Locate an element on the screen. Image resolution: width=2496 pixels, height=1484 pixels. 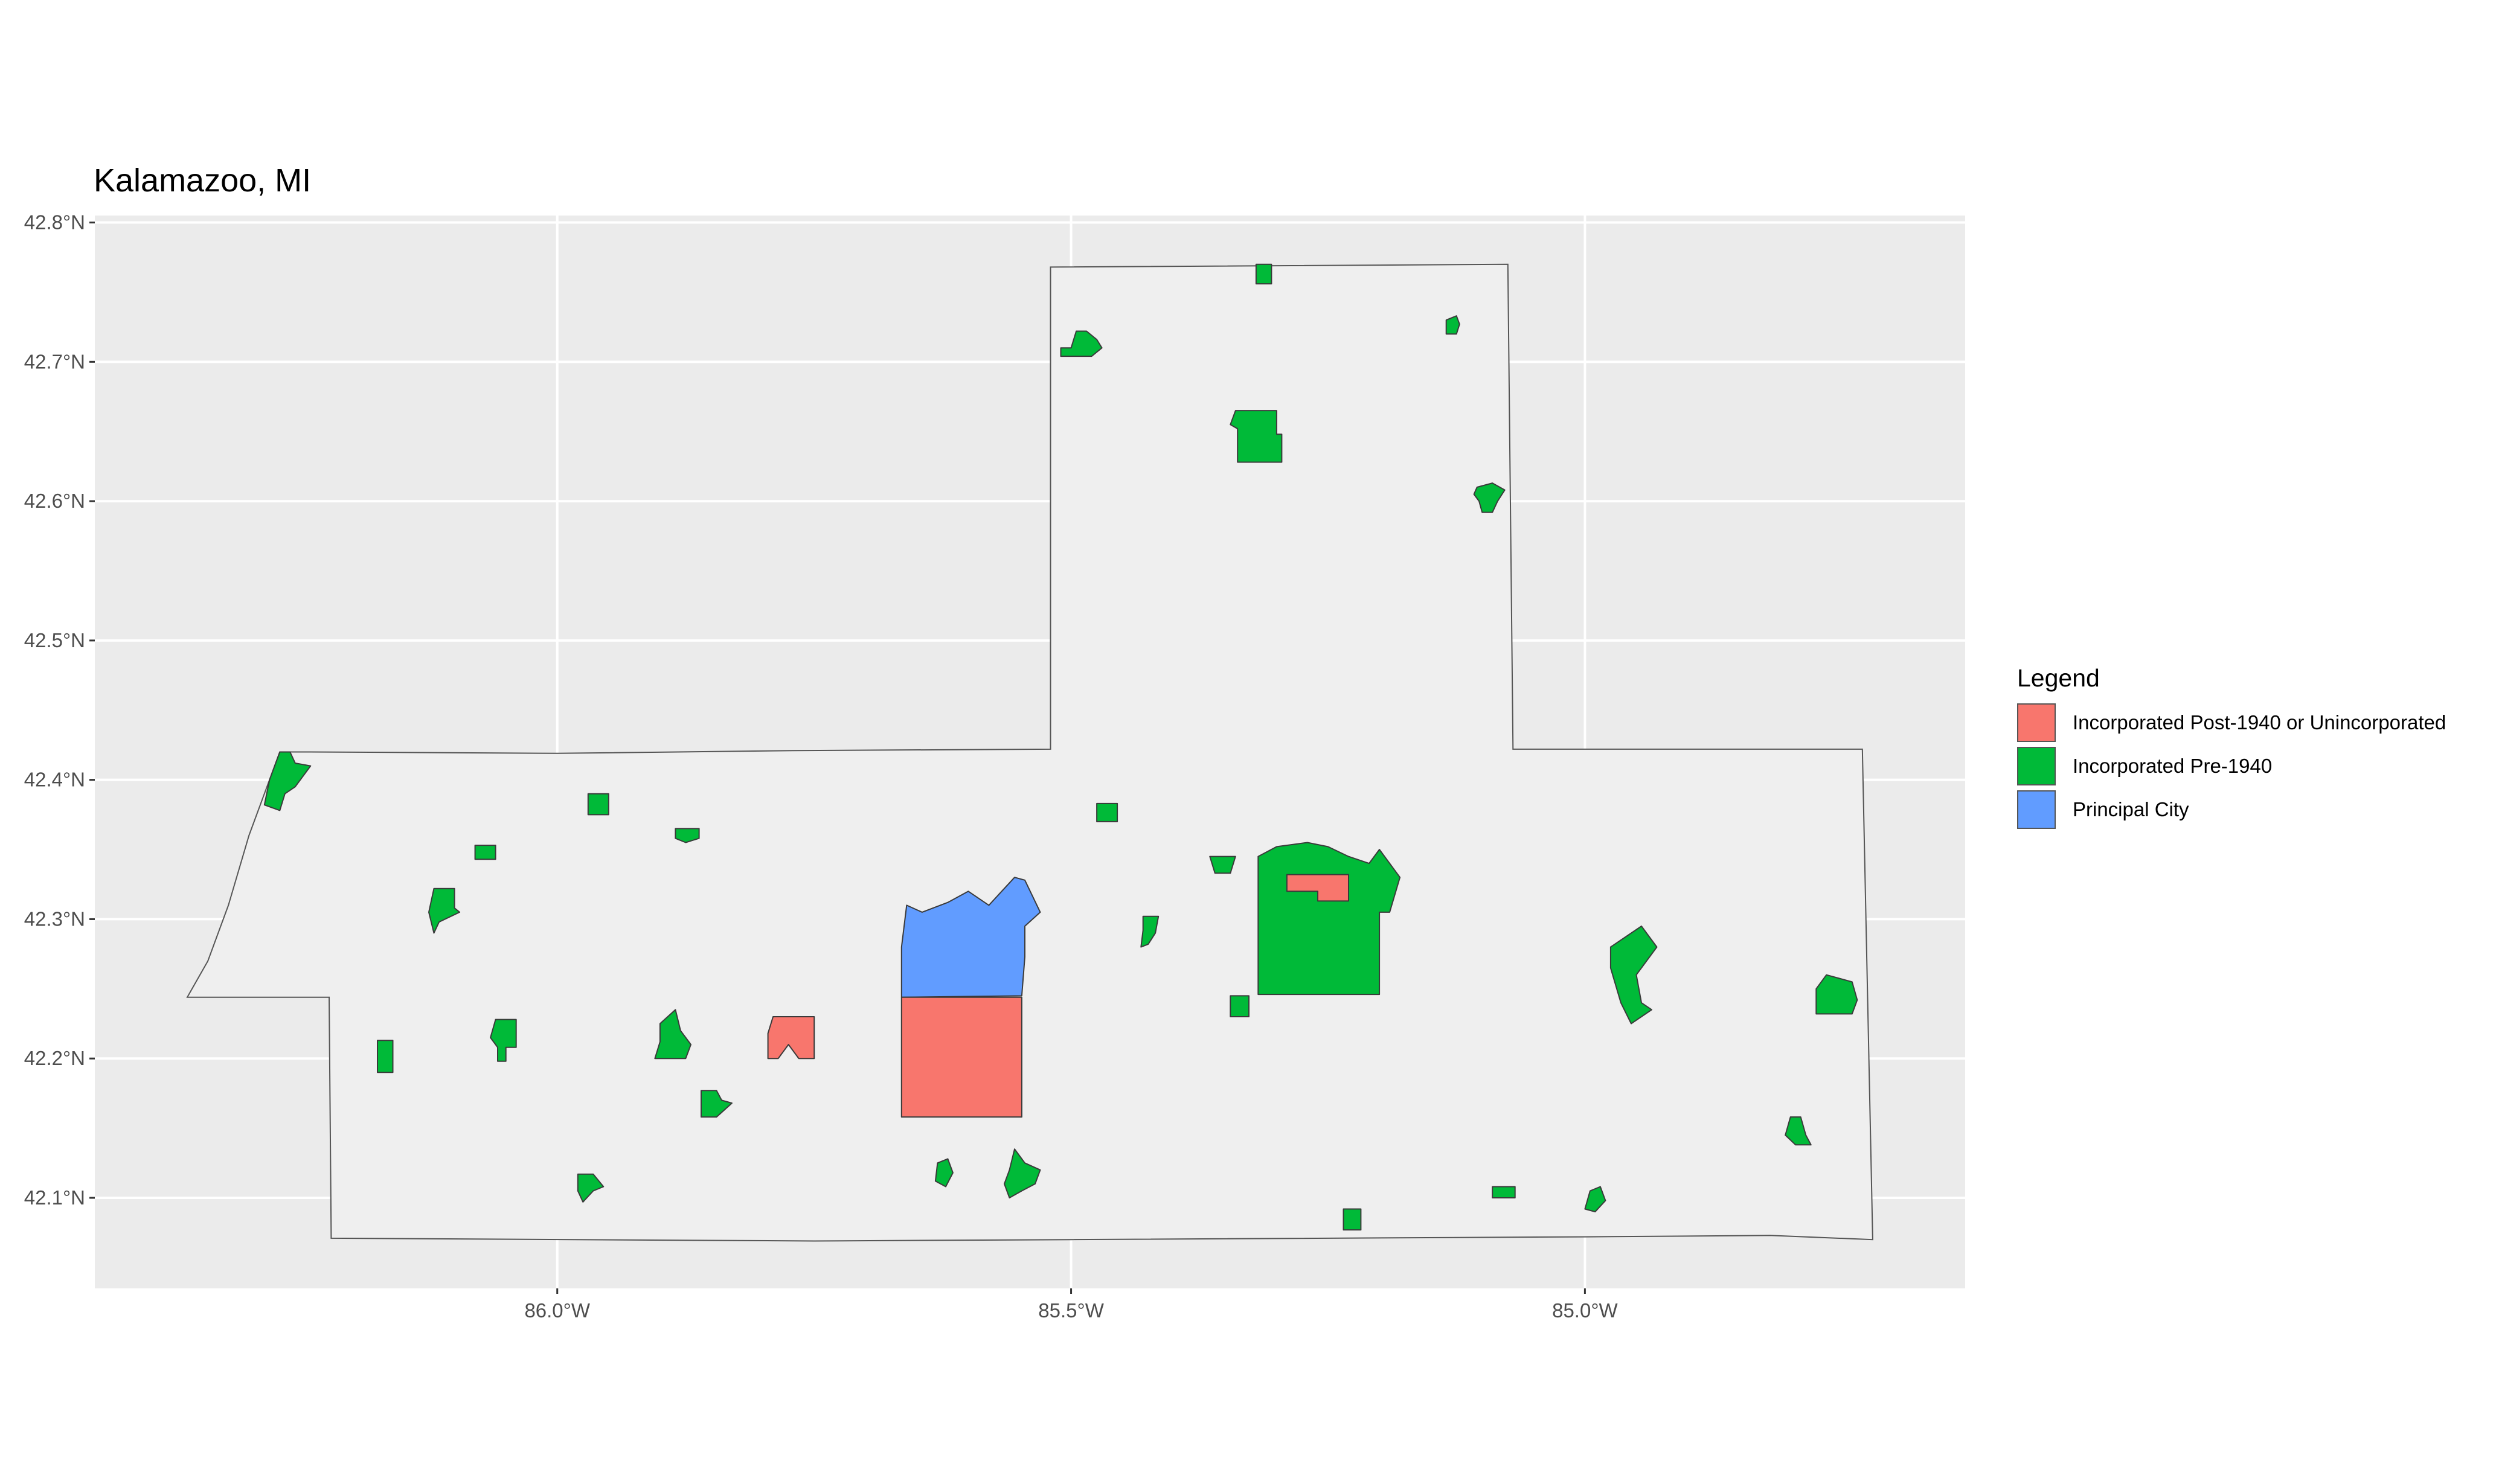
y-tick-label: 42.5°N is located at coordinates (54, 640).